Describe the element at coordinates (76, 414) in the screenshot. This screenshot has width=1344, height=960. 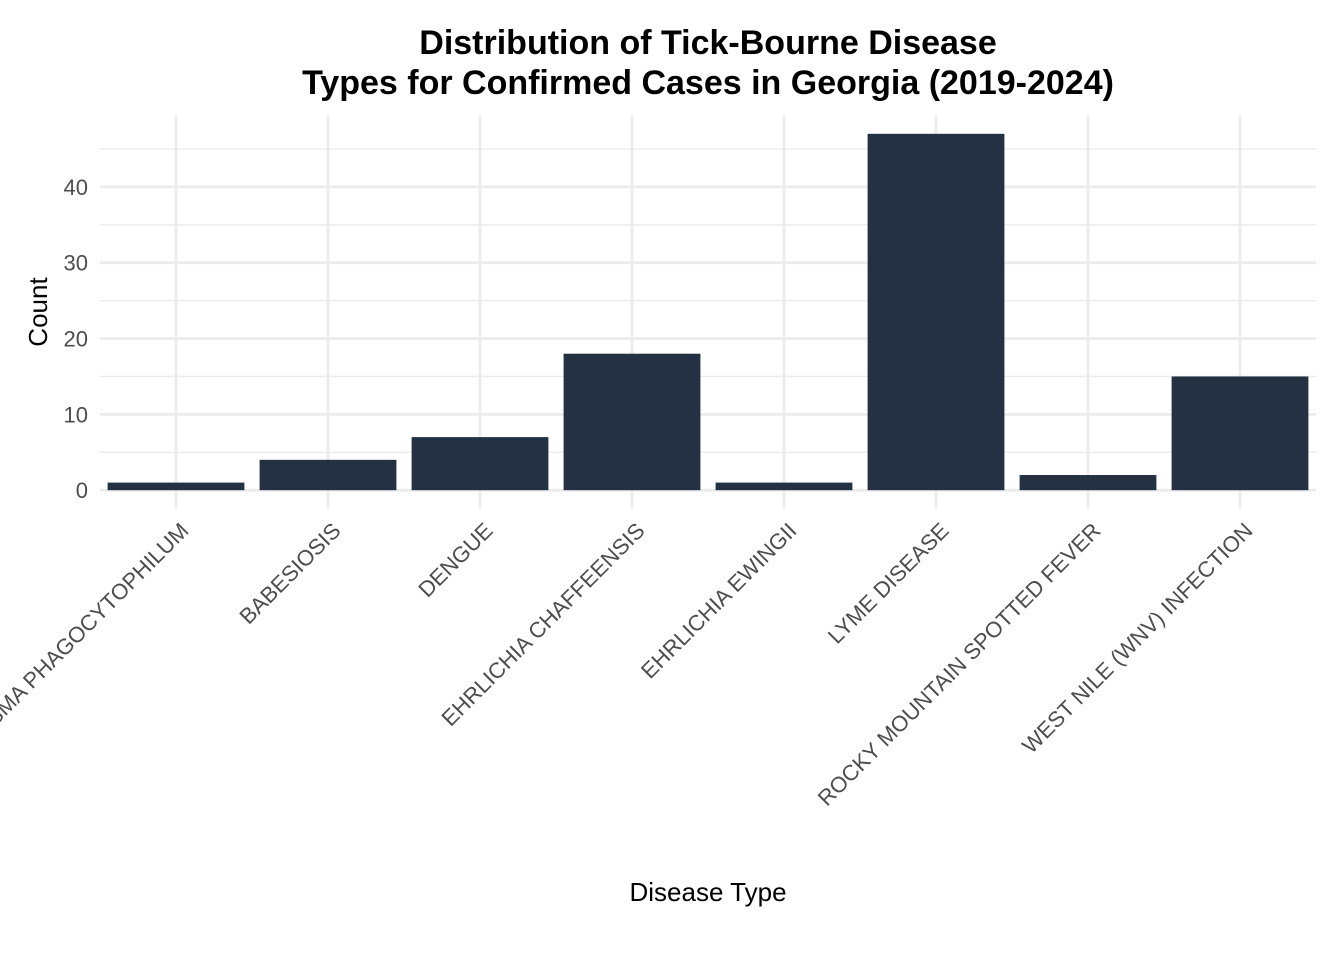
I see `y-tick-label: 10` at that location.